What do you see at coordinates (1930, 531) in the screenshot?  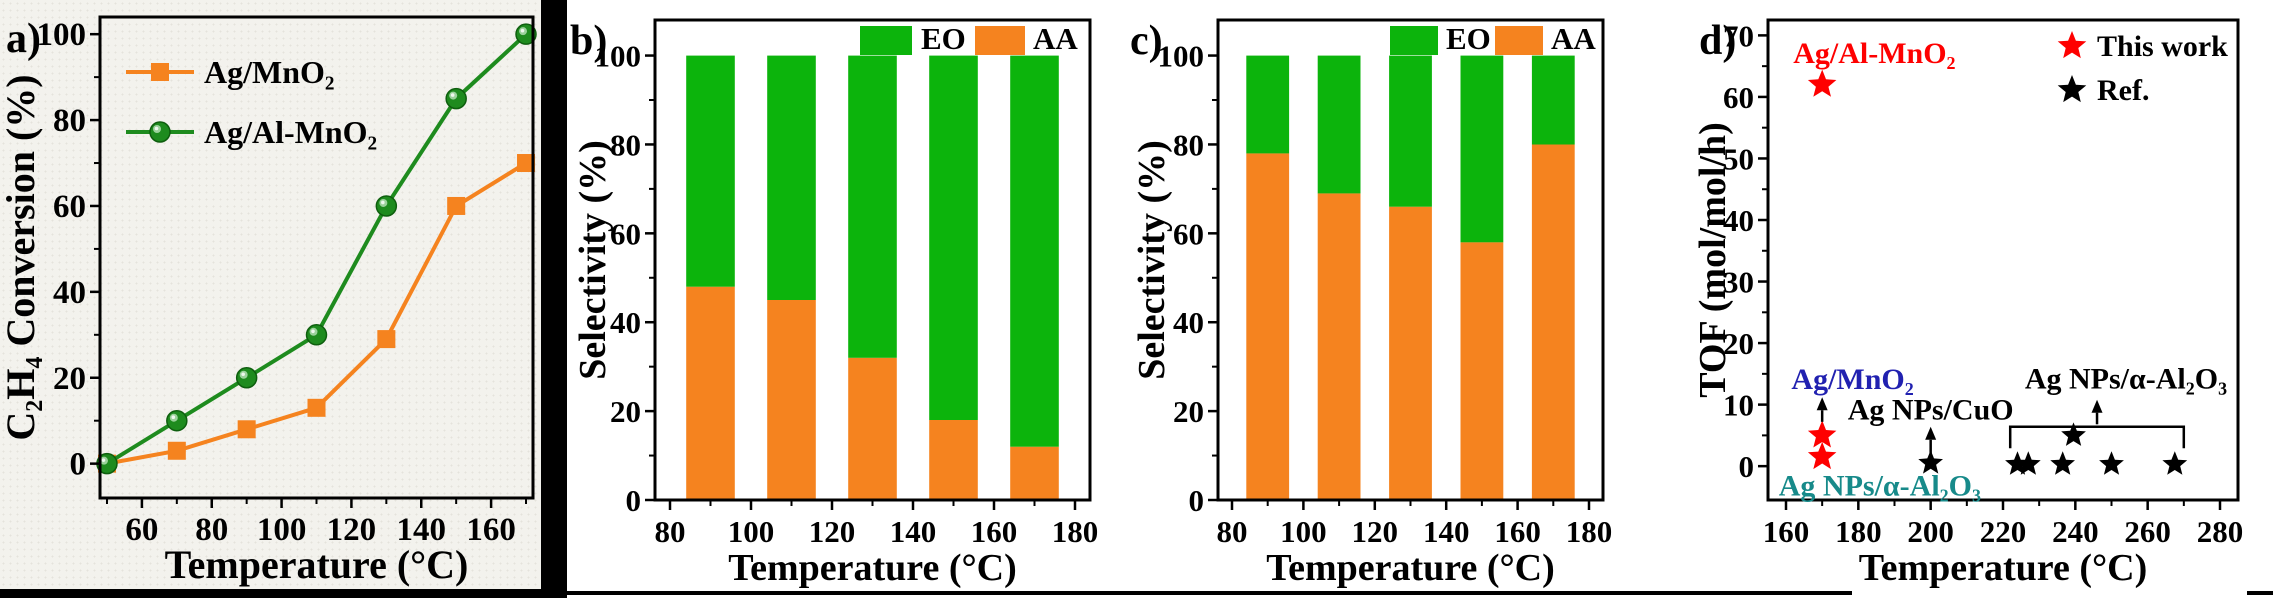 I see `x-tick-label: 200` at bounding box center [1930, 531].